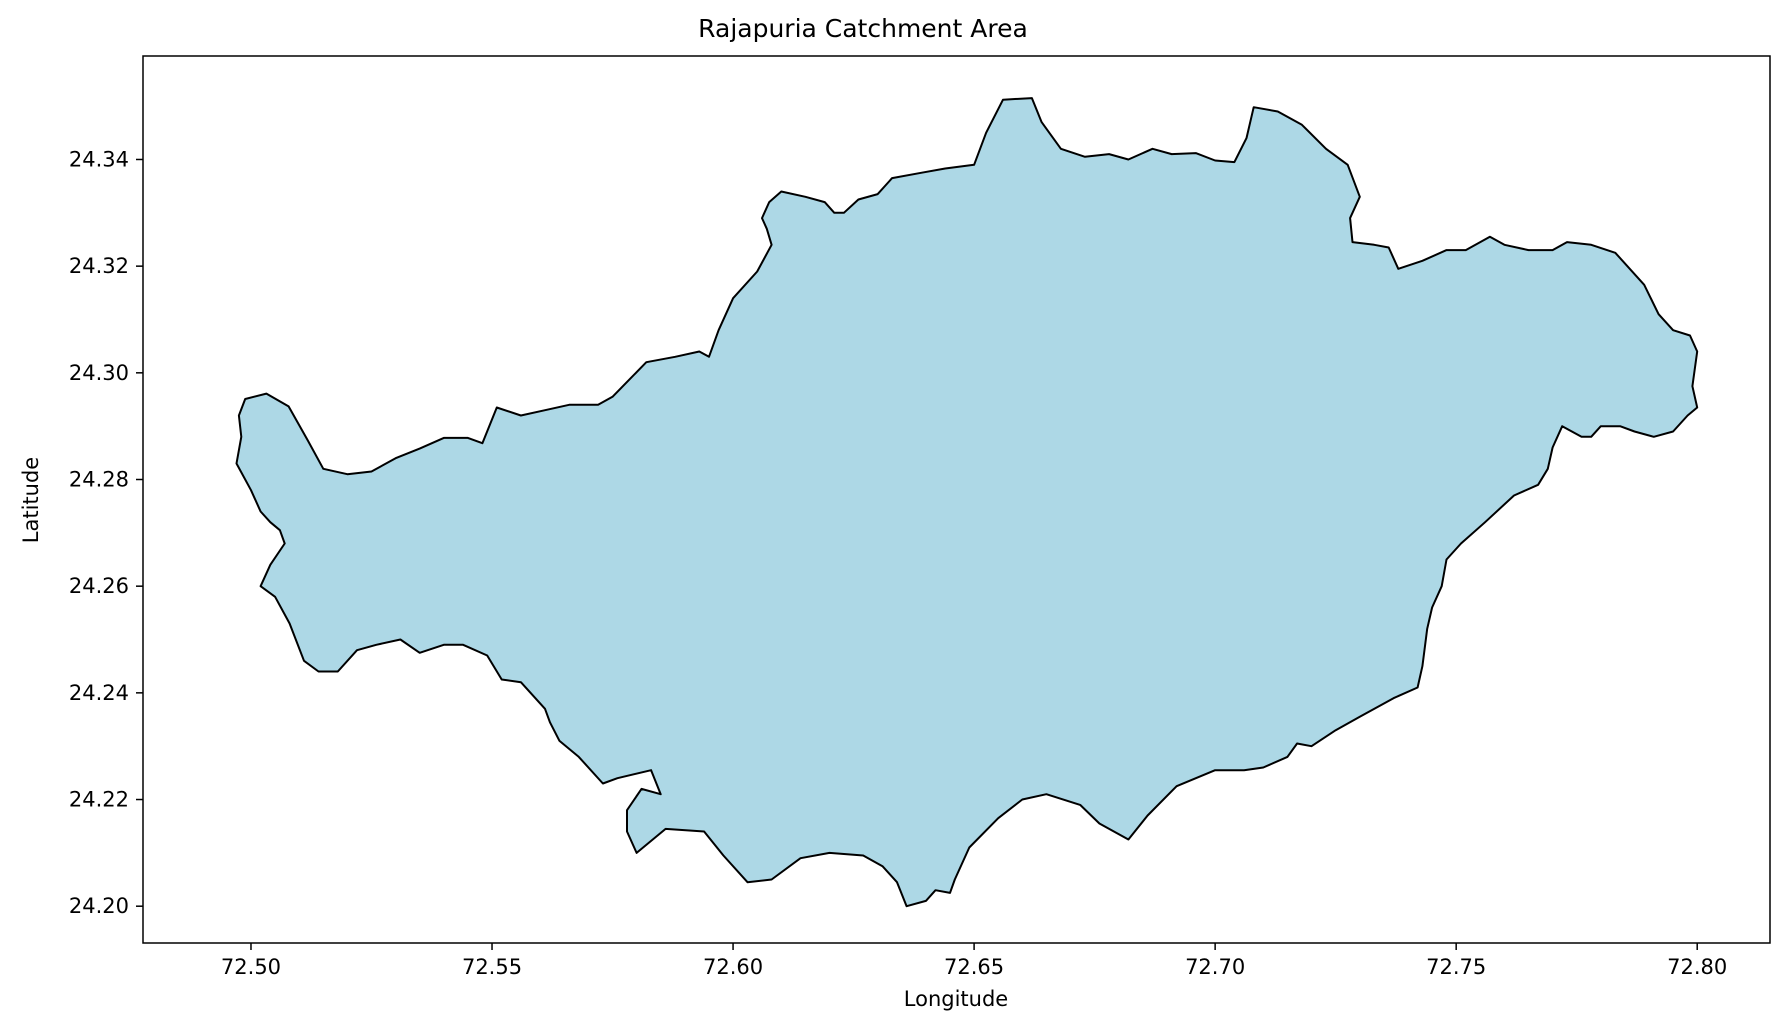 The image size is (1781, 1030). Describe the element at coordinates (99, 693) in the screenshot. I see `y-tick-label: 24.24` at that location.